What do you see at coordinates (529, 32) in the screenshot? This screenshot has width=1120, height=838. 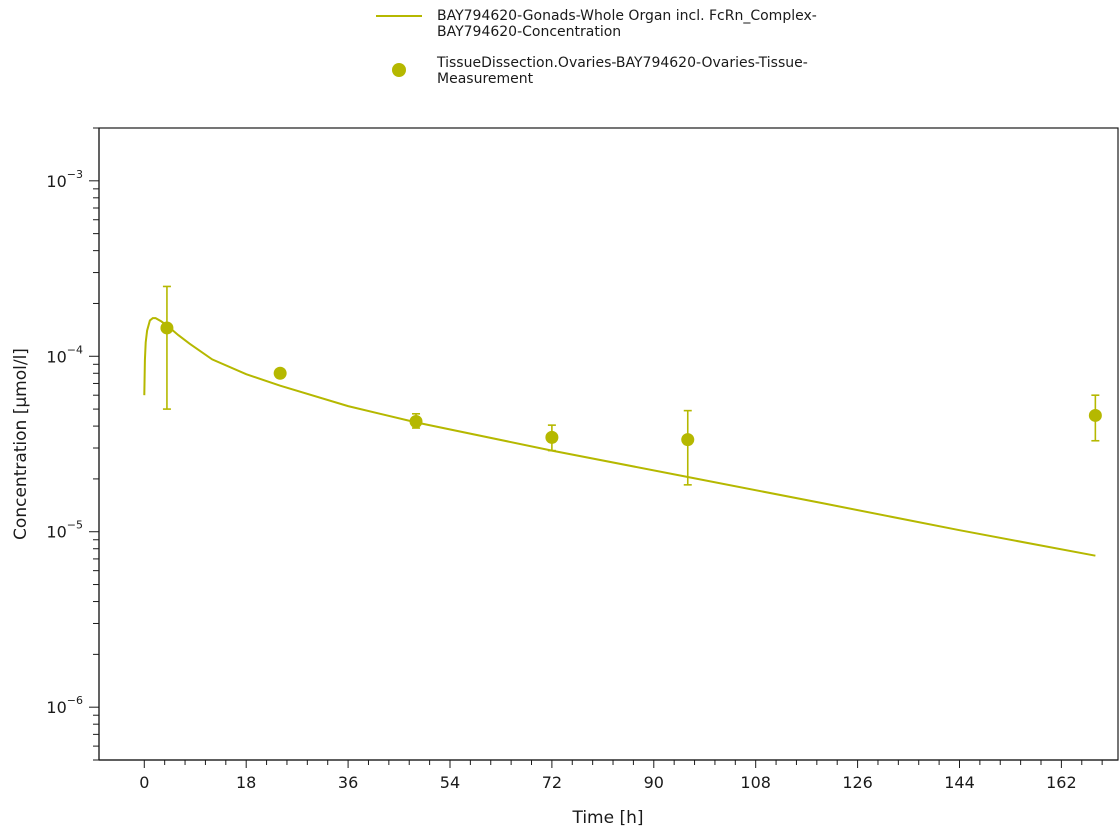 I see `legend-label: BAY794620-Concentration` at bounding box center [529, 32].